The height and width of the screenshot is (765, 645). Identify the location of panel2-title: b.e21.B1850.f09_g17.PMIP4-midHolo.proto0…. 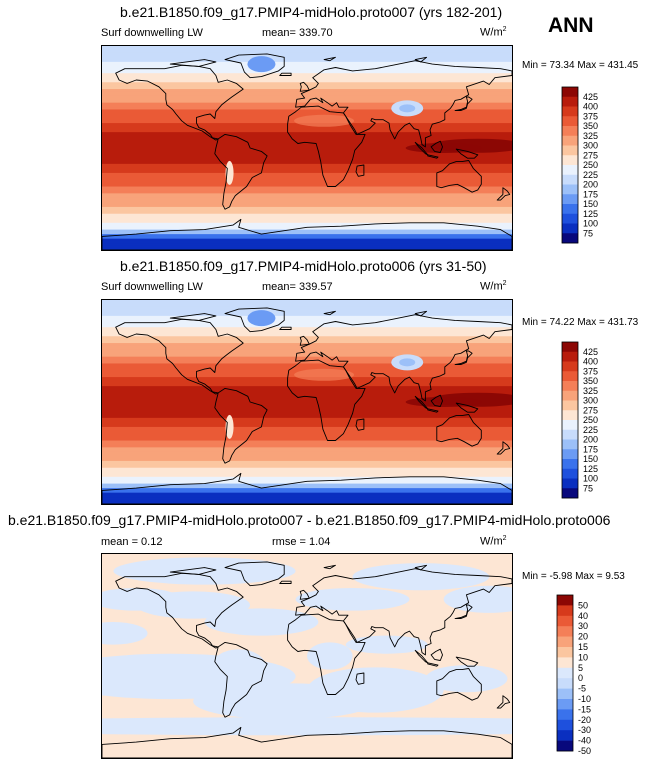
(303, 266).